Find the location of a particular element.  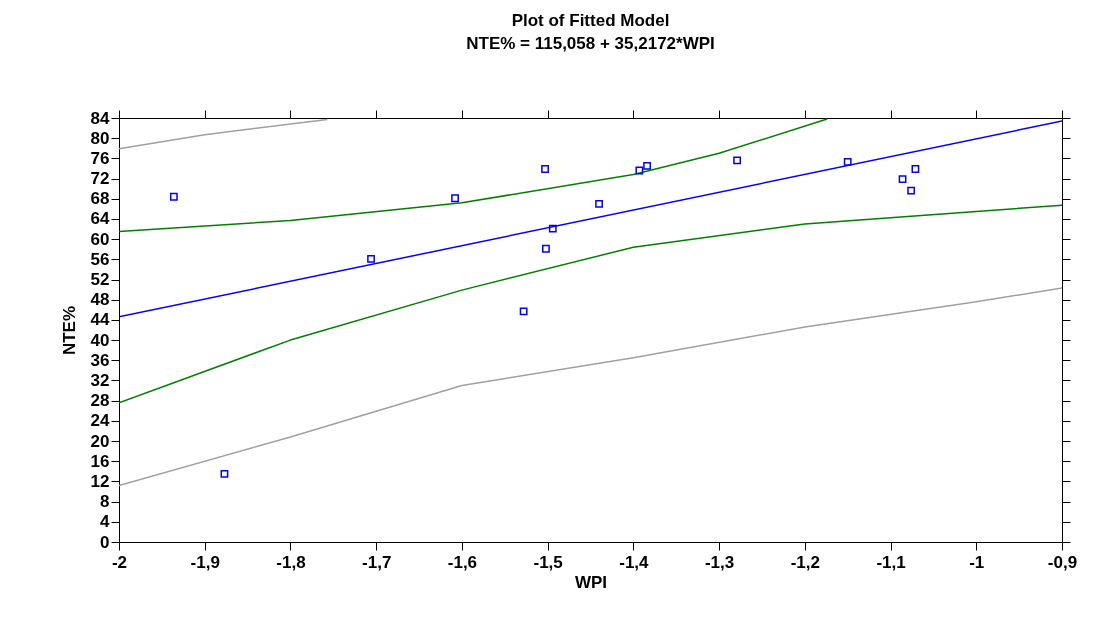

y-tick-label: 36 is located at coordinates (100, 360).